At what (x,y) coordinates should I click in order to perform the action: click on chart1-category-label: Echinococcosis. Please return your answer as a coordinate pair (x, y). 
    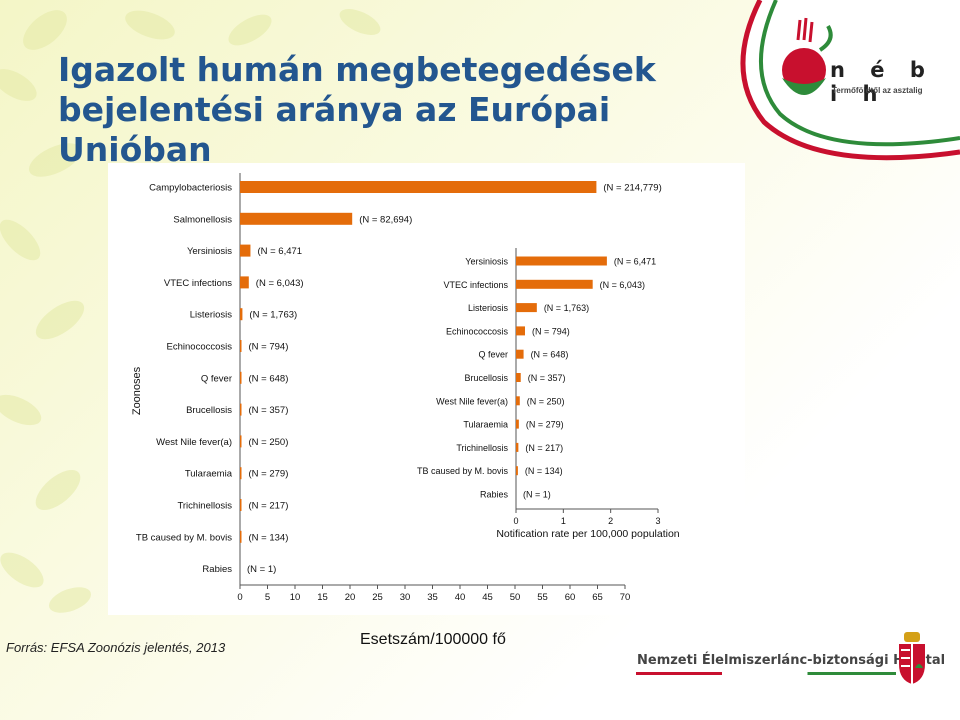
    Looking at the image, I should click on (200, 347).